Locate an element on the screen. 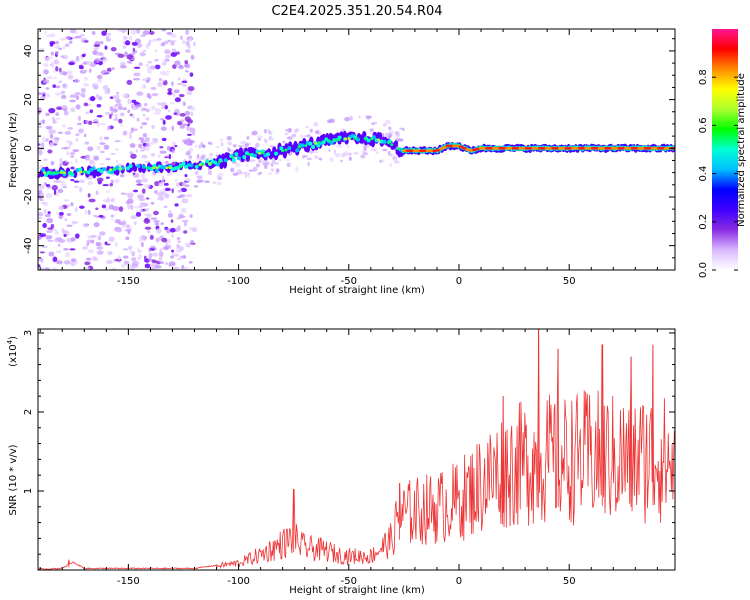 The height and width of the screenshot is (600, 750). chart-title: C2E4.2025.351.20.54.R04 is located at coordinates (356, 11).